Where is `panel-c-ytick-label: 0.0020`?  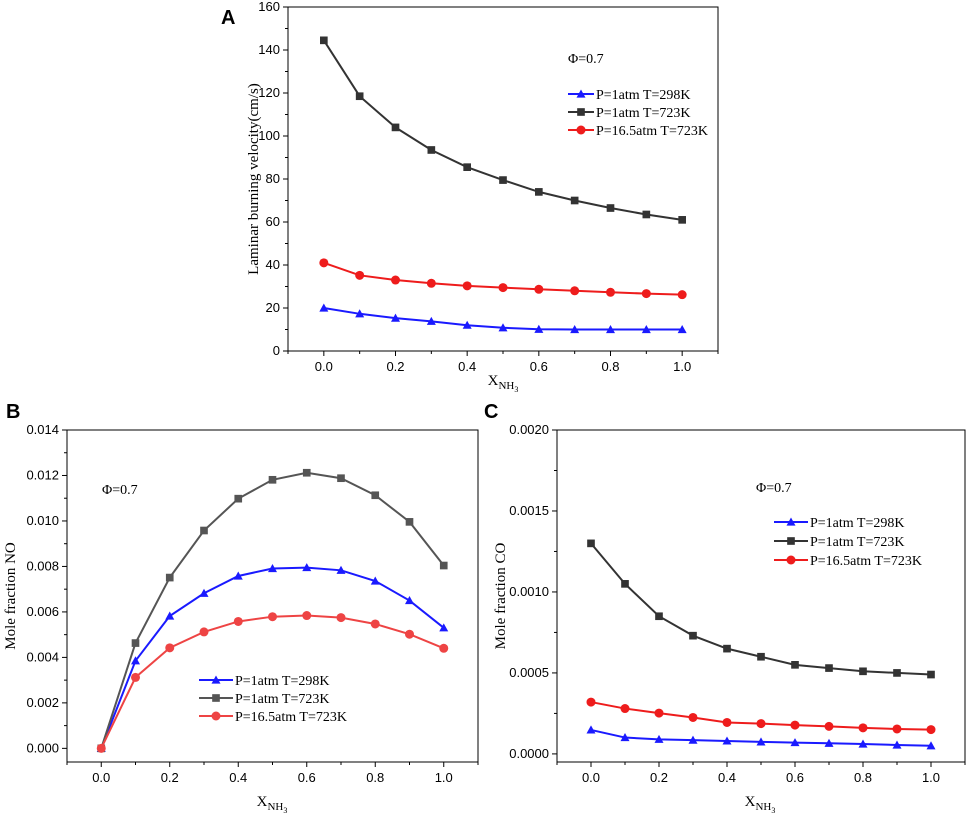
panel-c-ytick-label: 0.0020 is located at coordinates (529, 429).